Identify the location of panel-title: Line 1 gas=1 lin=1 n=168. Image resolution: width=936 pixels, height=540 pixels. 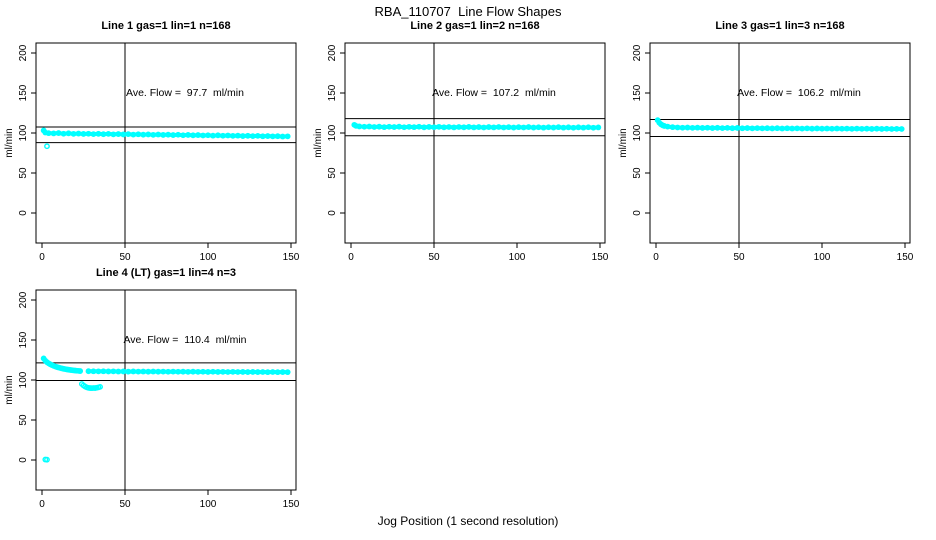
(166, 26).